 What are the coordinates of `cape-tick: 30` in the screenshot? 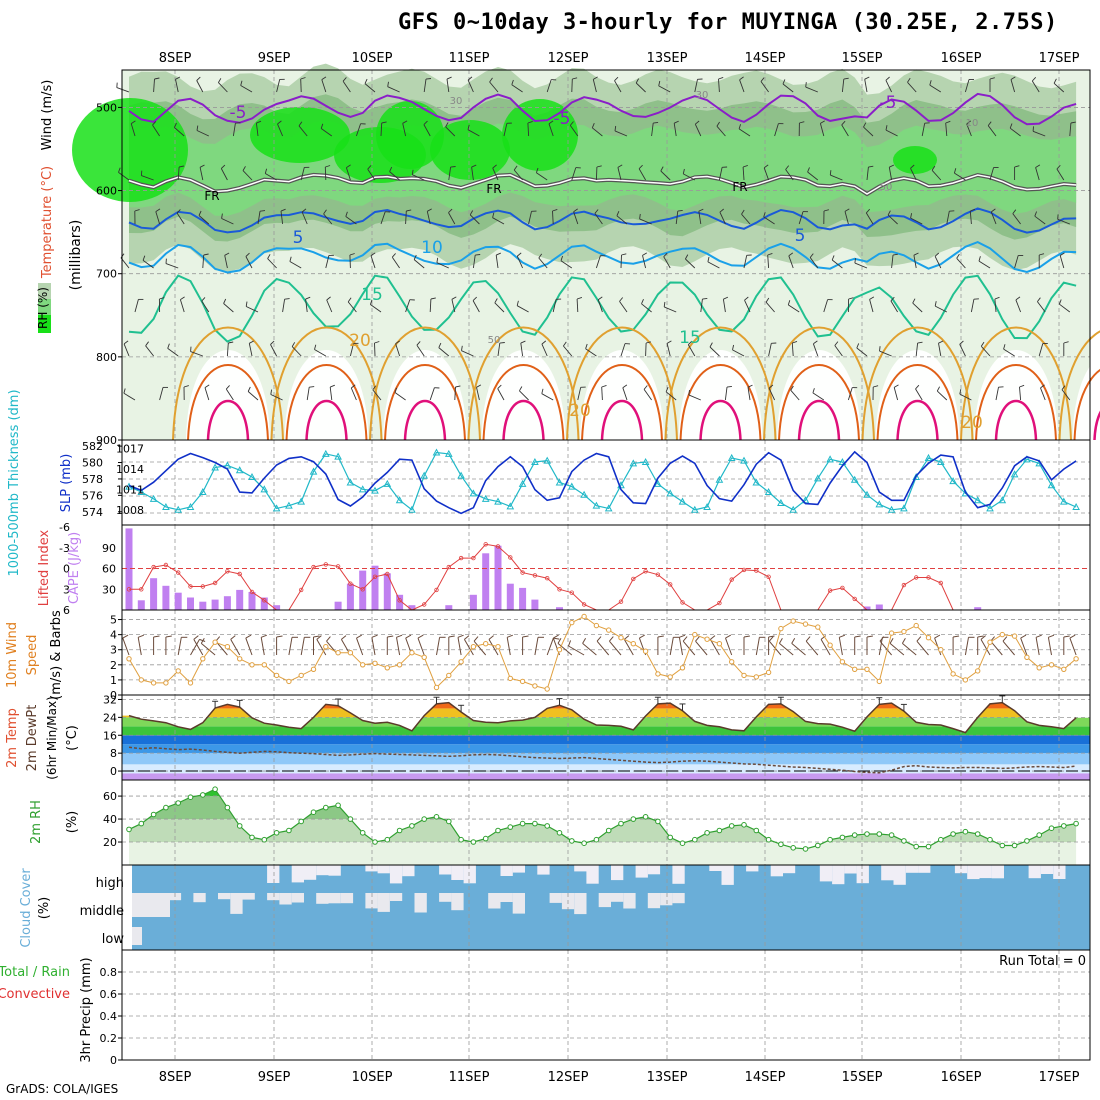 It's located at (109, 589).